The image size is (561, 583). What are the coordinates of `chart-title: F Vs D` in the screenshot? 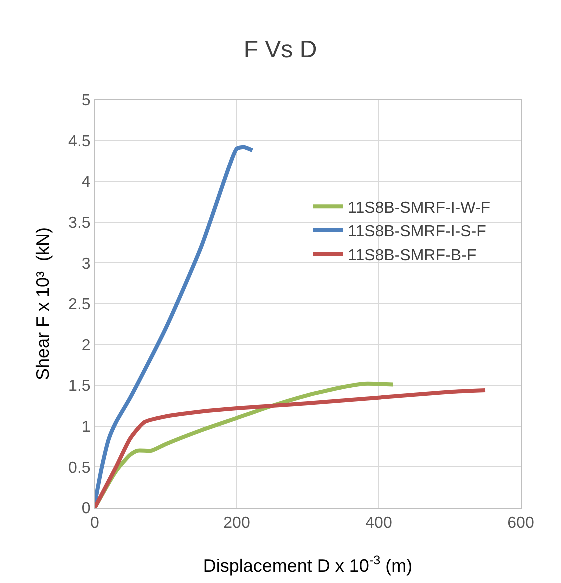 It's located at (281, 50).